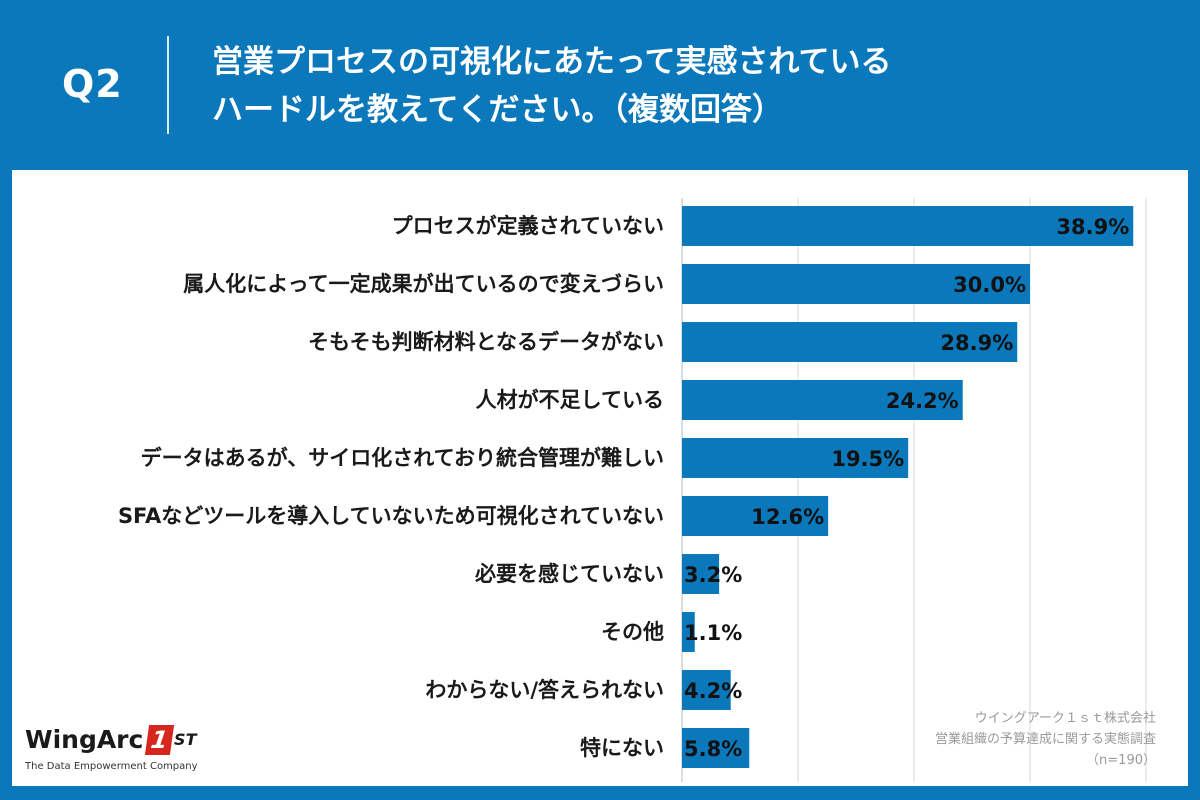 This screenshot has height=800, width=1200. I want to click on value-label: 30.0%, so click(989, 285).